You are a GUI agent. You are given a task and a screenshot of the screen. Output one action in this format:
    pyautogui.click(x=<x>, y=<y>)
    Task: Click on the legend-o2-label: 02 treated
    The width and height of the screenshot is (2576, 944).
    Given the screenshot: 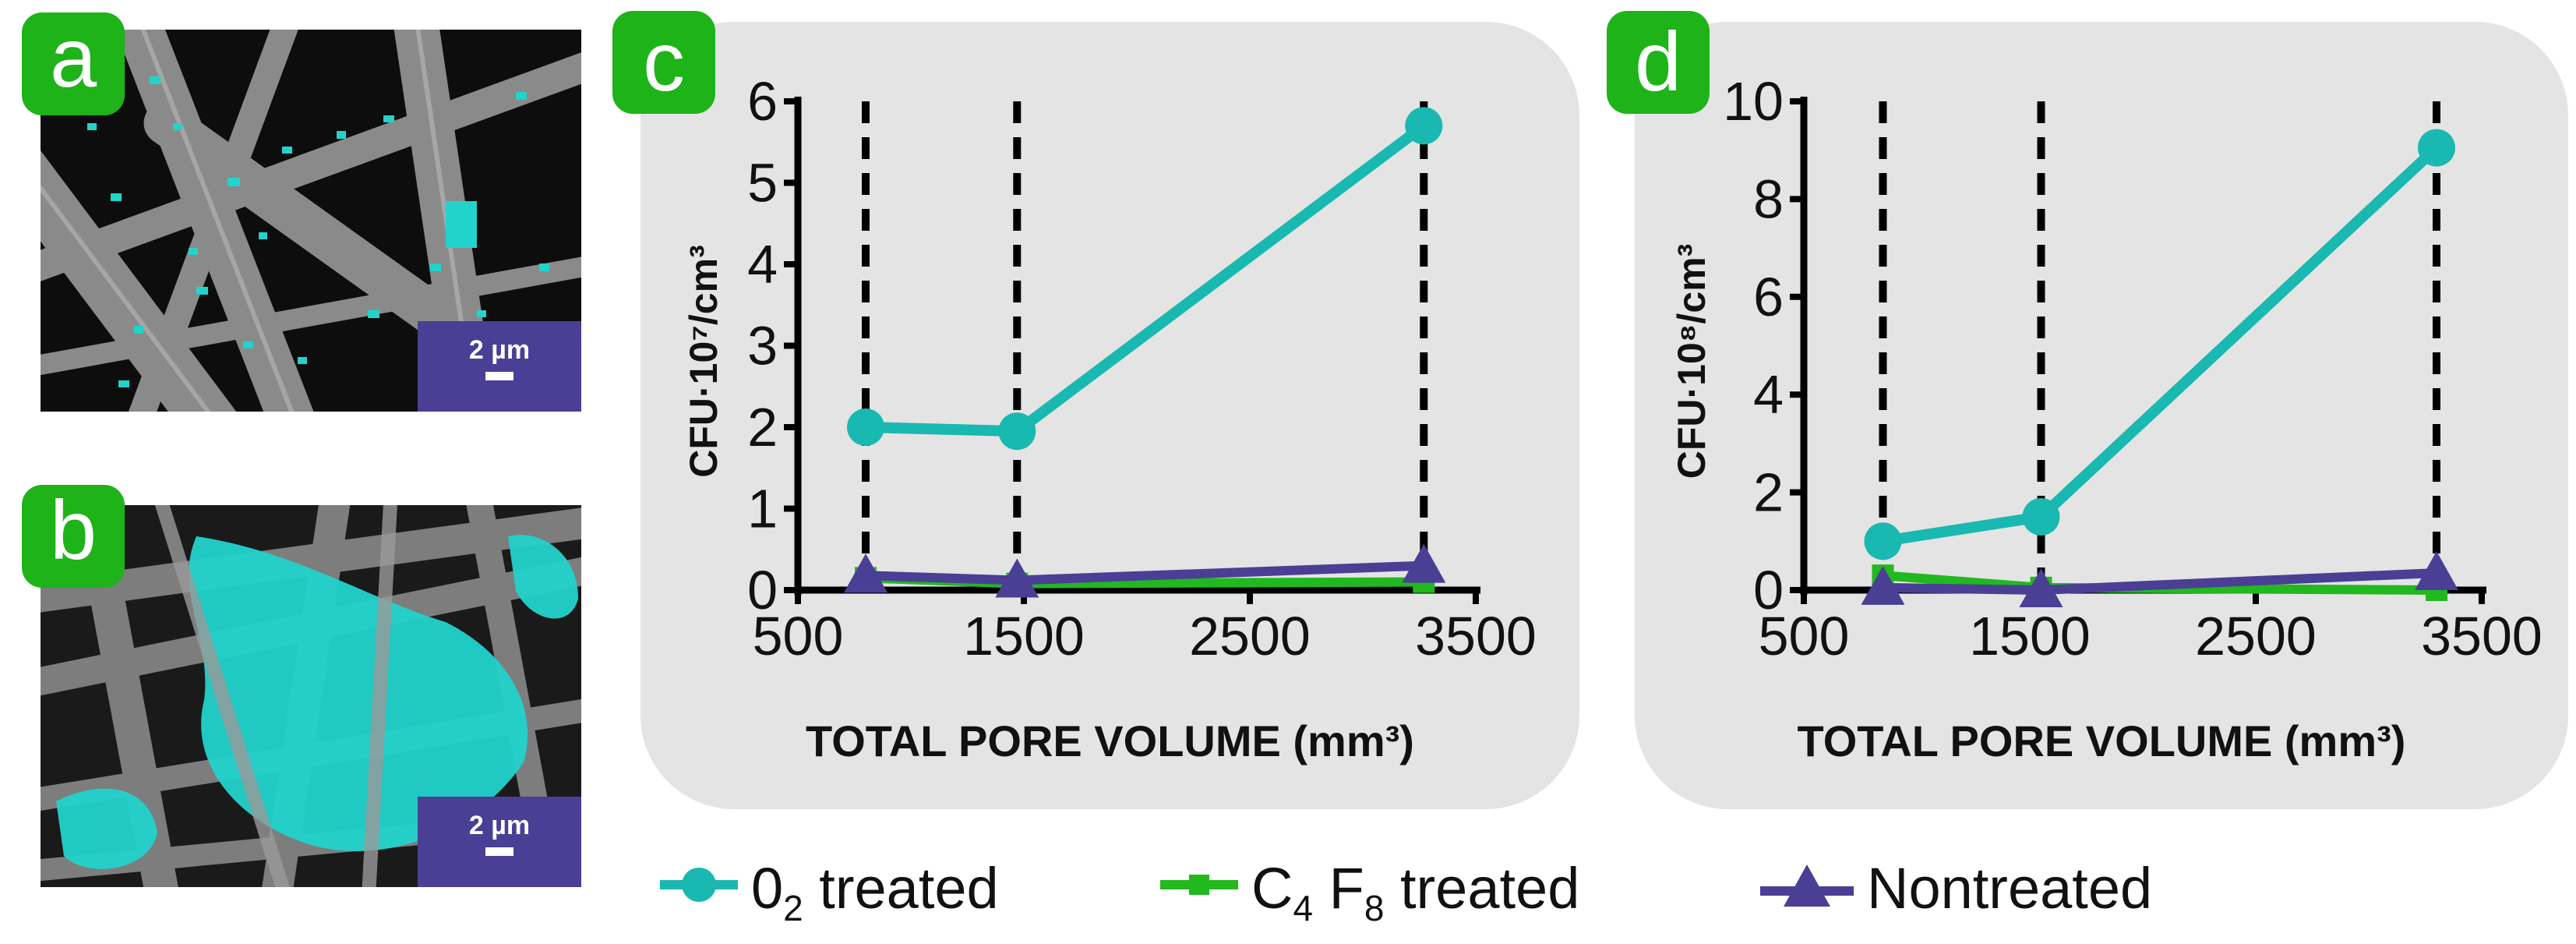 What is the action you would take?
    pyautogui.click(x=875, y=892)
    